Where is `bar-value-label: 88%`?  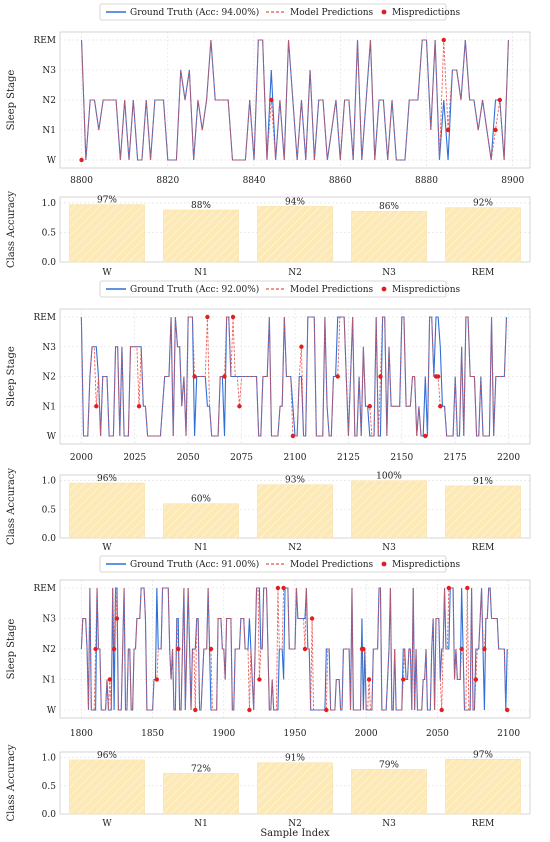
bar-value-label: 88% is located at coordinates (201, 206).